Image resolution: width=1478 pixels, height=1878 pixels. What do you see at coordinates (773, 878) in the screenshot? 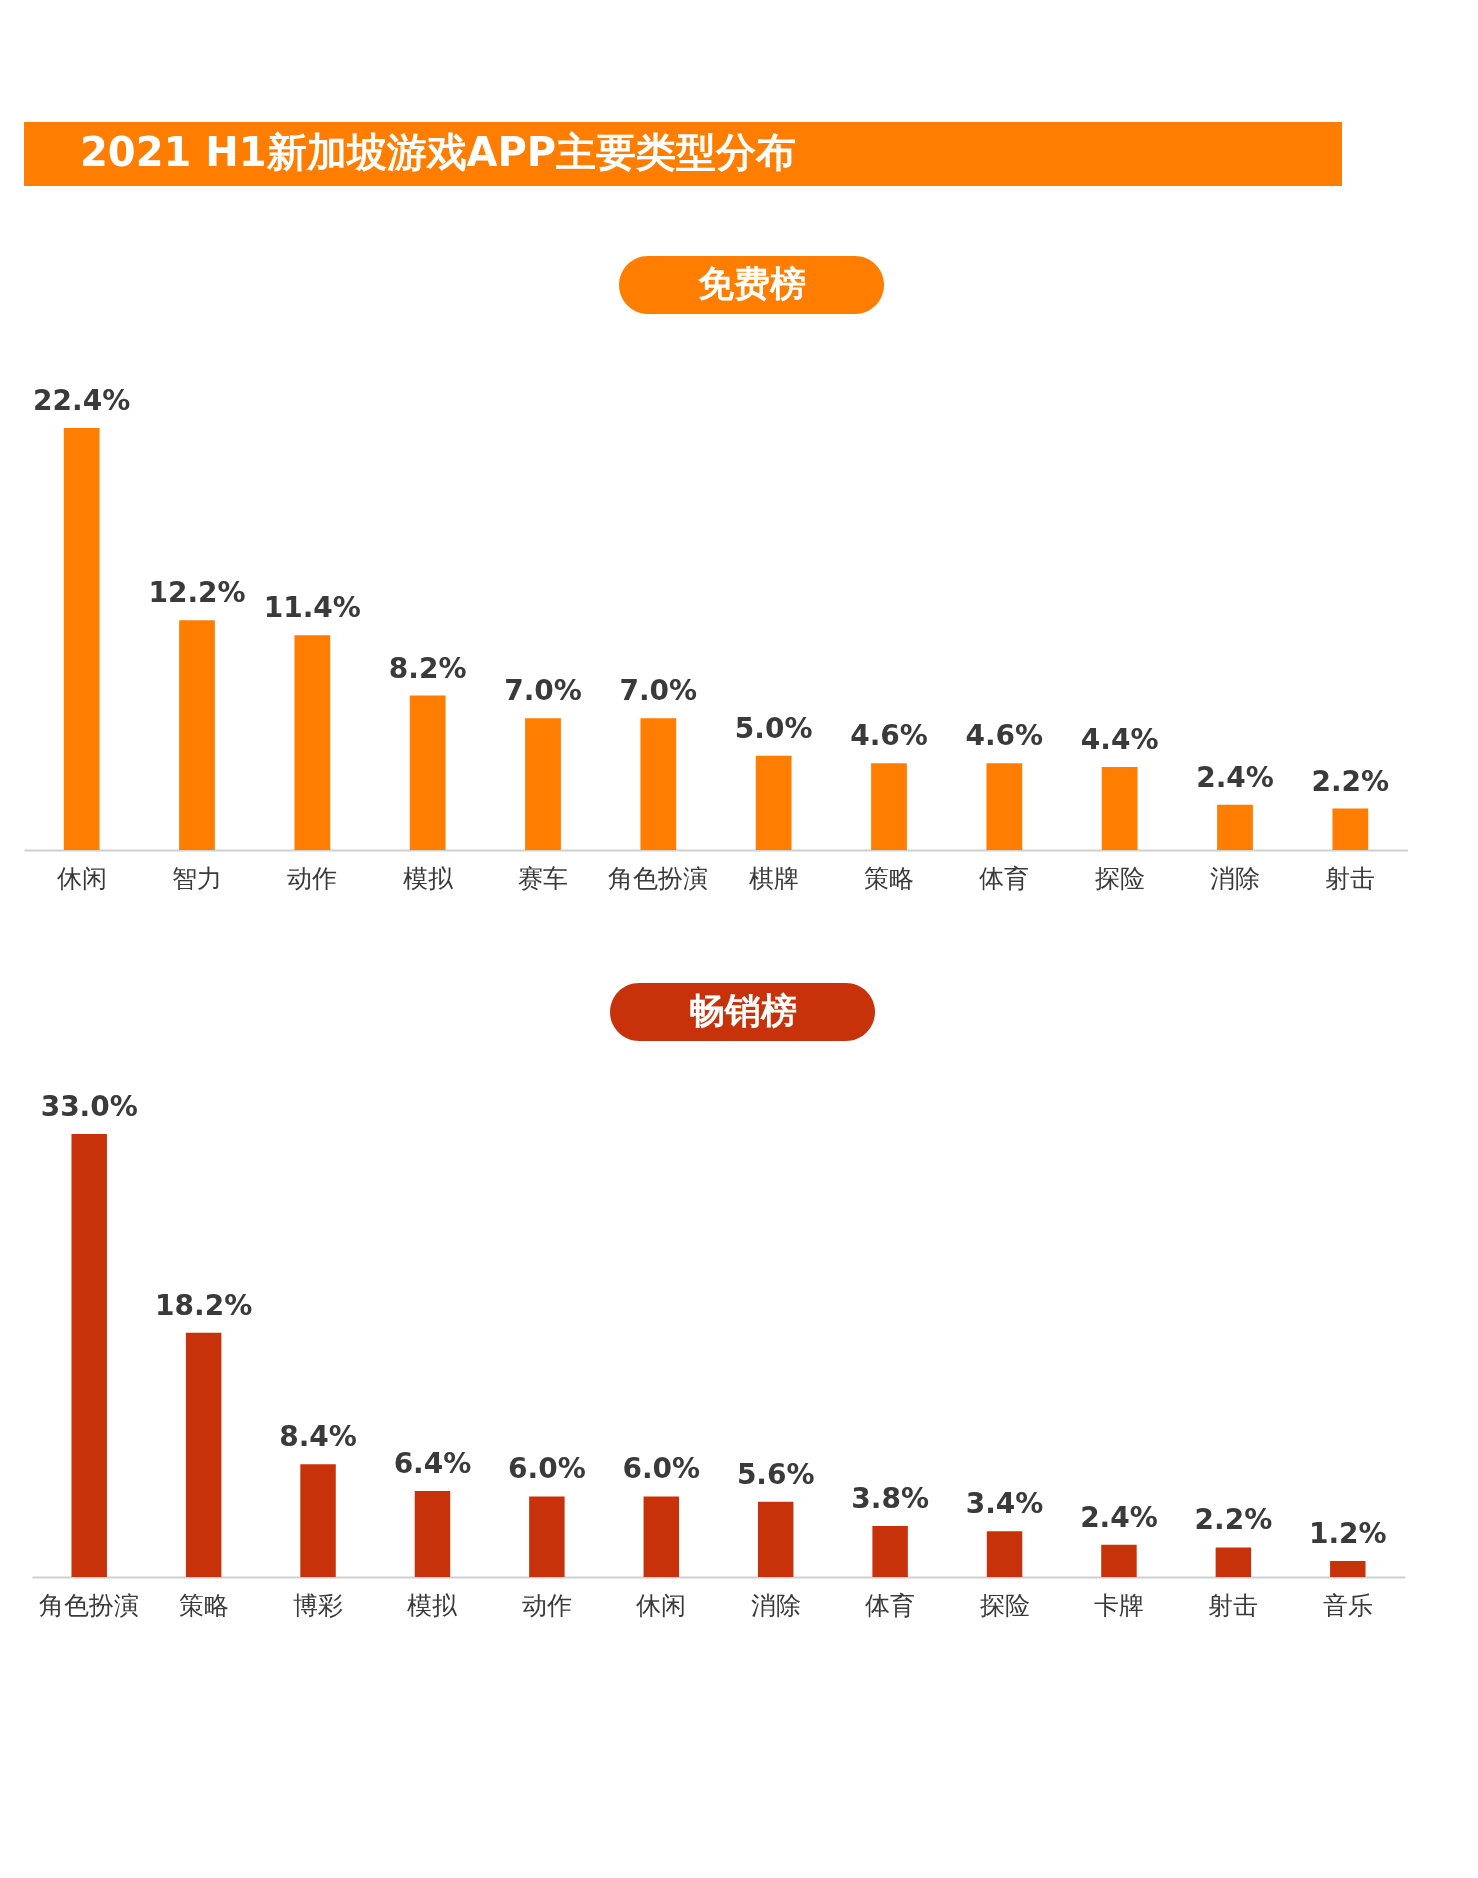
I see `x-tick-label: 棋牌` at bounding box center [773, 878].